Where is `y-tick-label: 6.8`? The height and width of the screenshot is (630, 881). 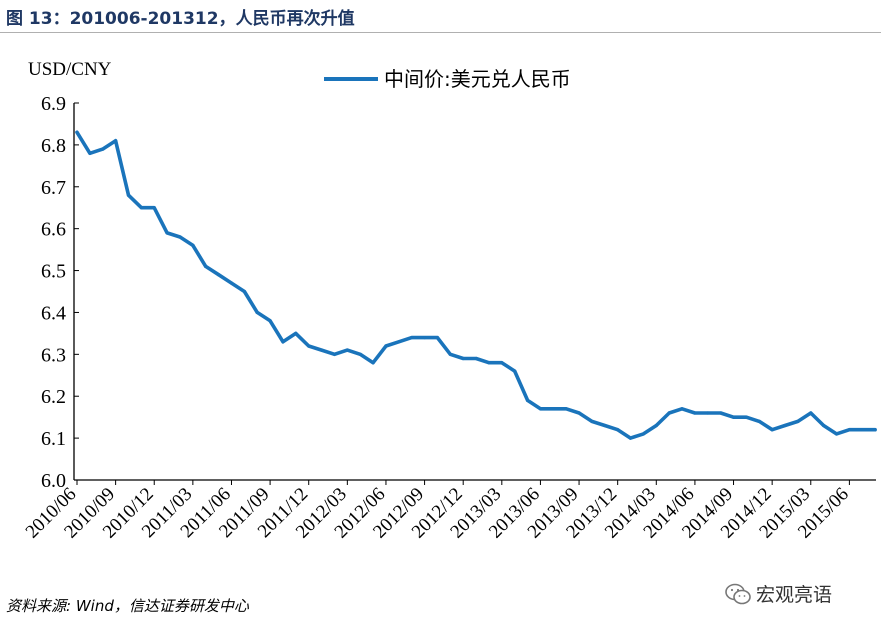 y-tick-label: 6.8 is located at coordinates (53, 146).